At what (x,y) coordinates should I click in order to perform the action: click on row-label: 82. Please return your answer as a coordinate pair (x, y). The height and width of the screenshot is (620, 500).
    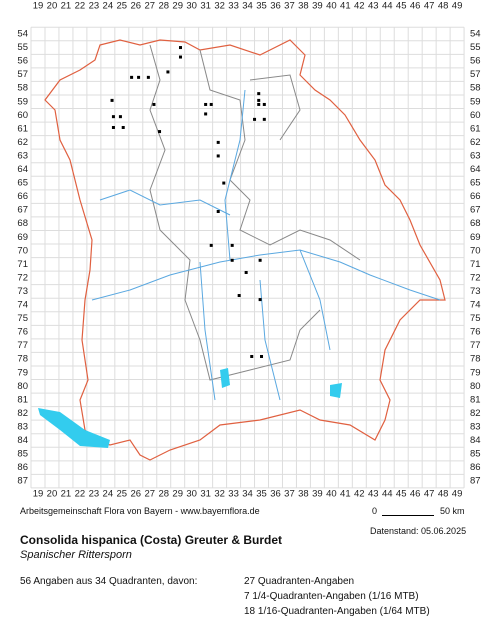
    Looking at the image, I should click on (22, 413).